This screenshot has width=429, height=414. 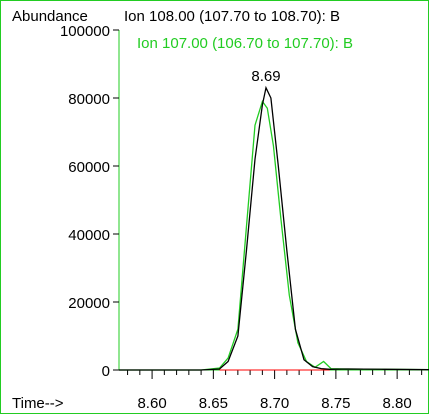 I want to click on x-tick-label: 8.65, so click(x=213, y=403).